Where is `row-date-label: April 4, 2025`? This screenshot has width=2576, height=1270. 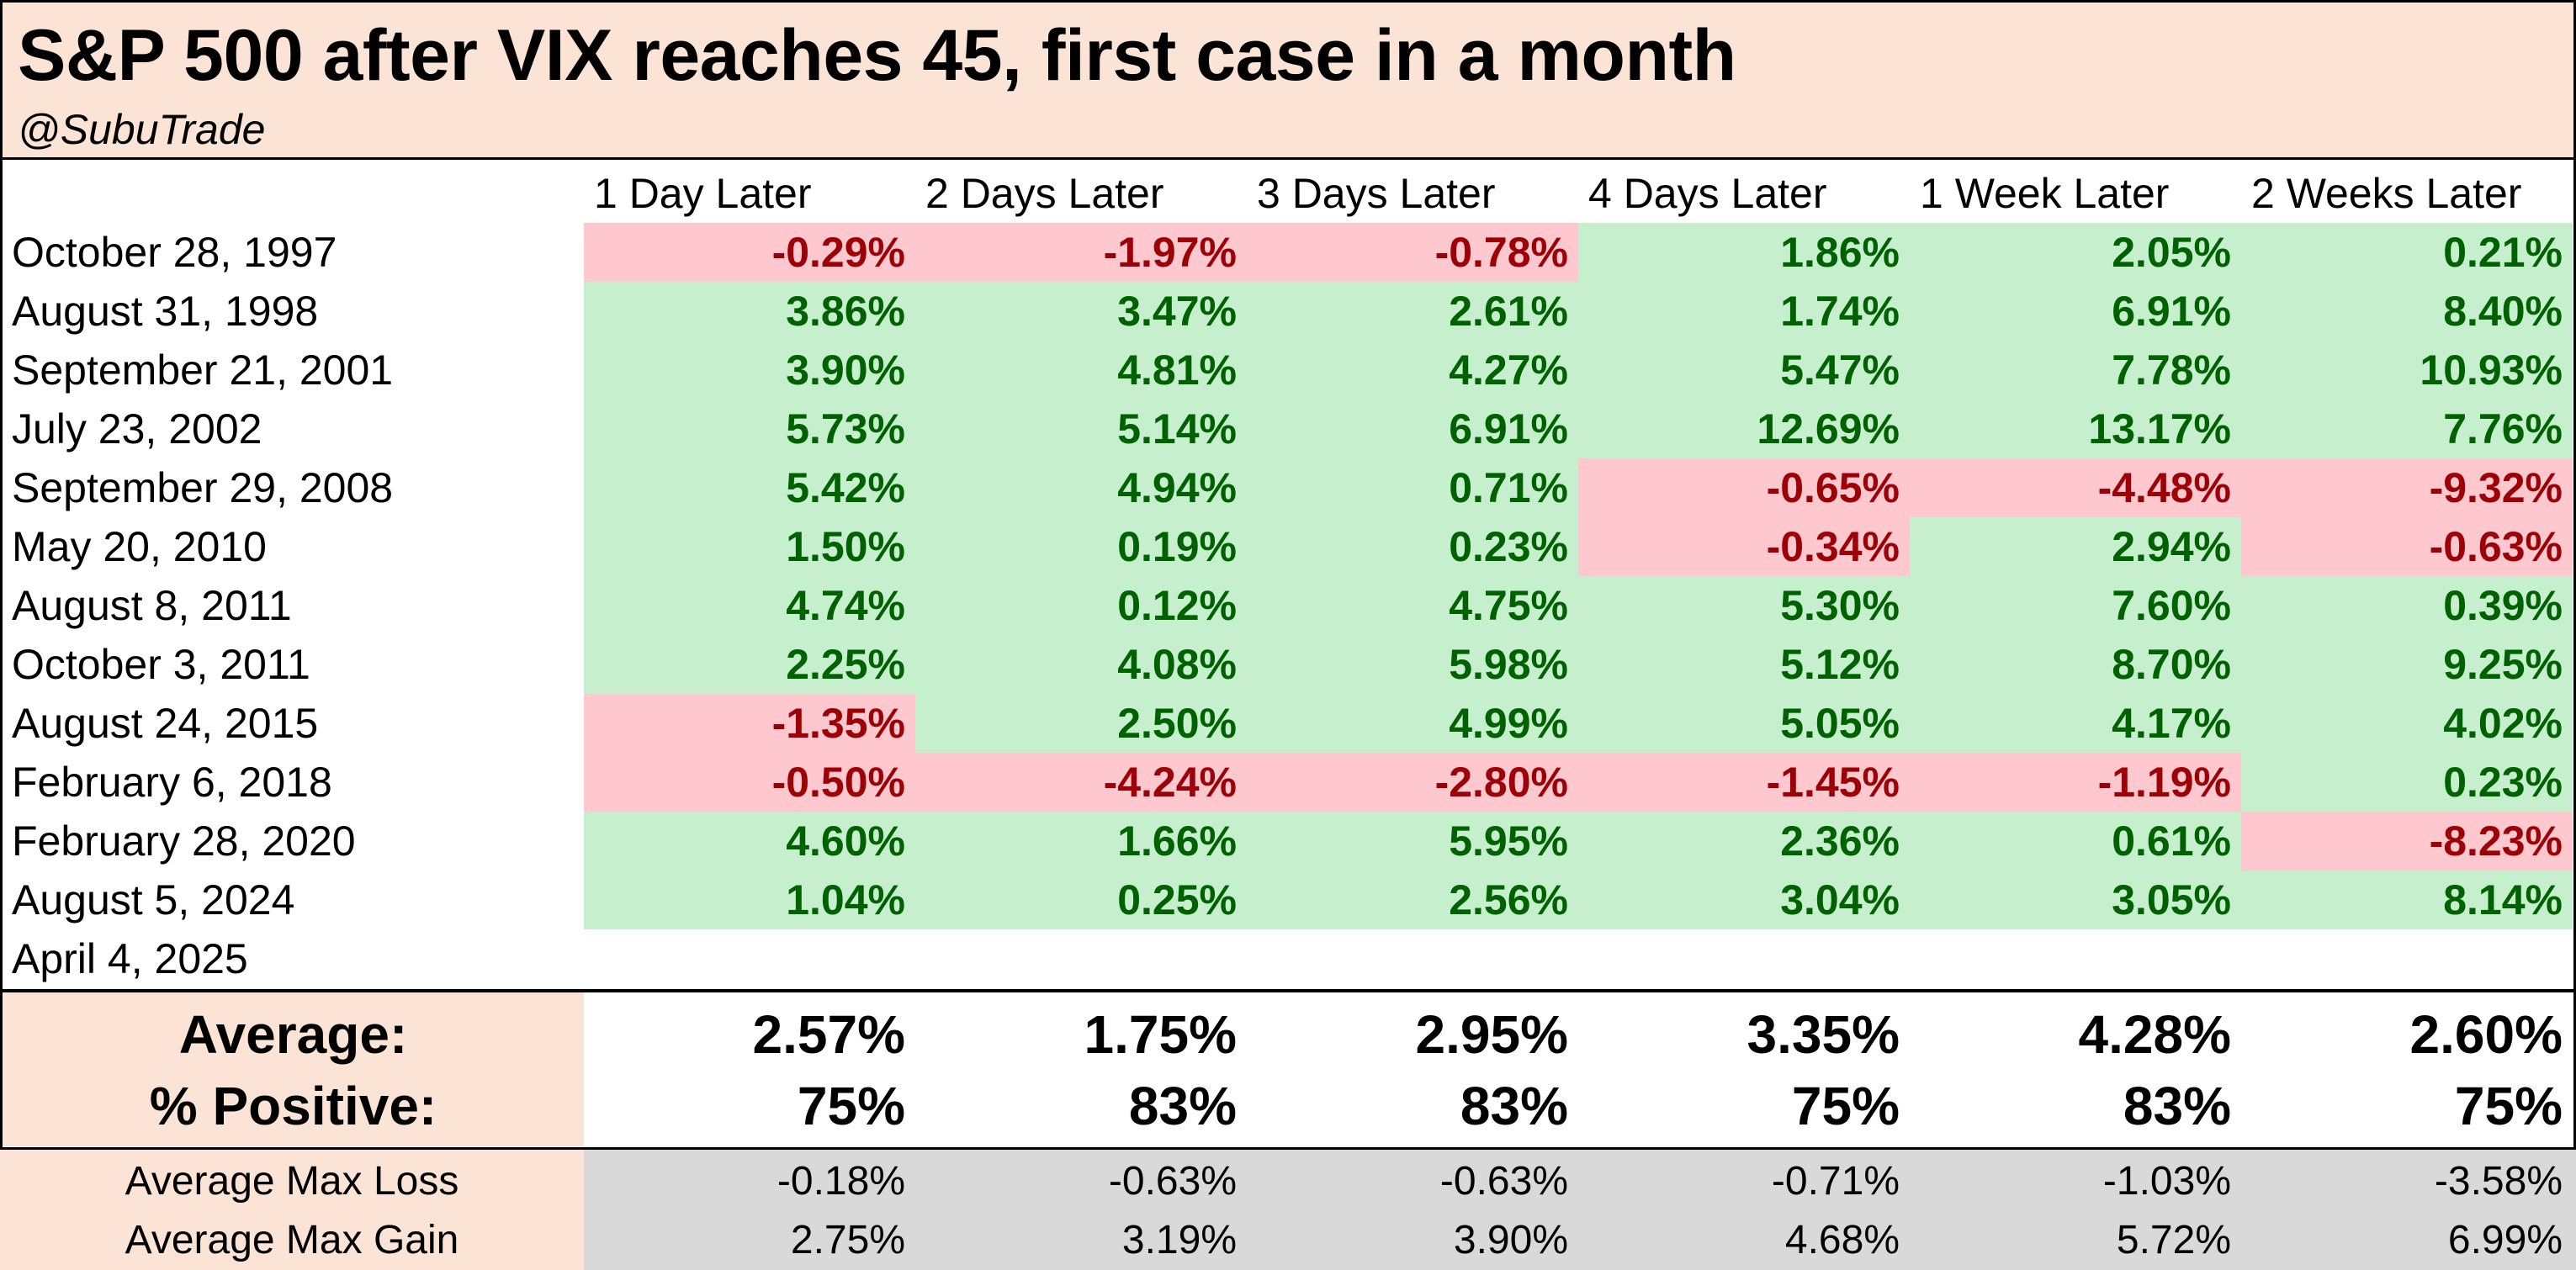 row-date-label: April 4, 2025 is located at coordinates (130, 959).